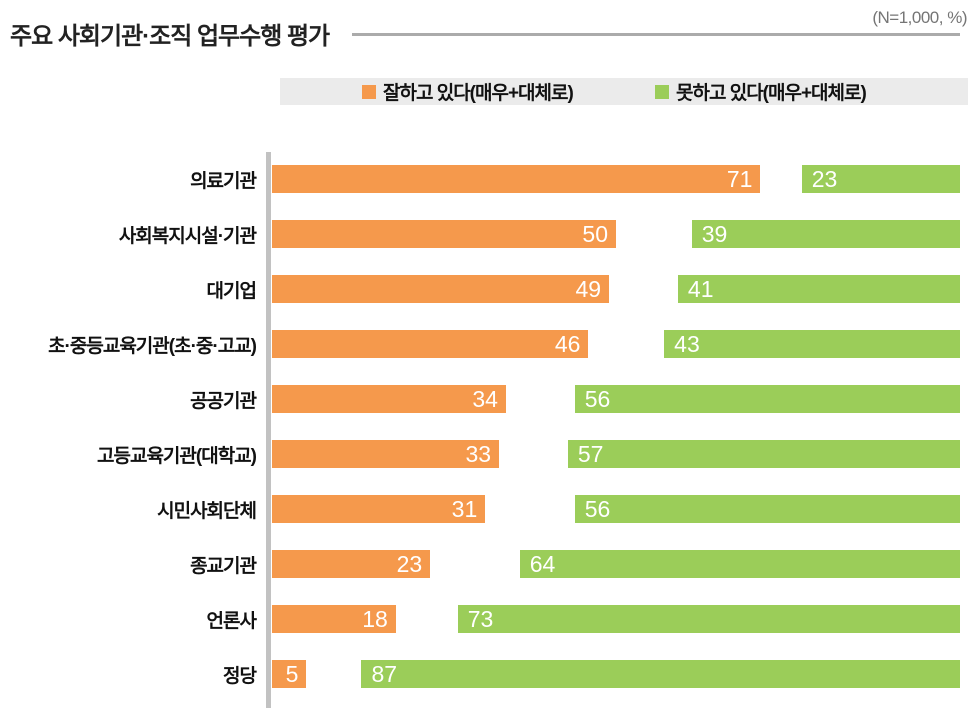  Describe the element at coordinates (187, 236) in the screenshot. I see `category-label: 사회복지시설·기관` at that location.